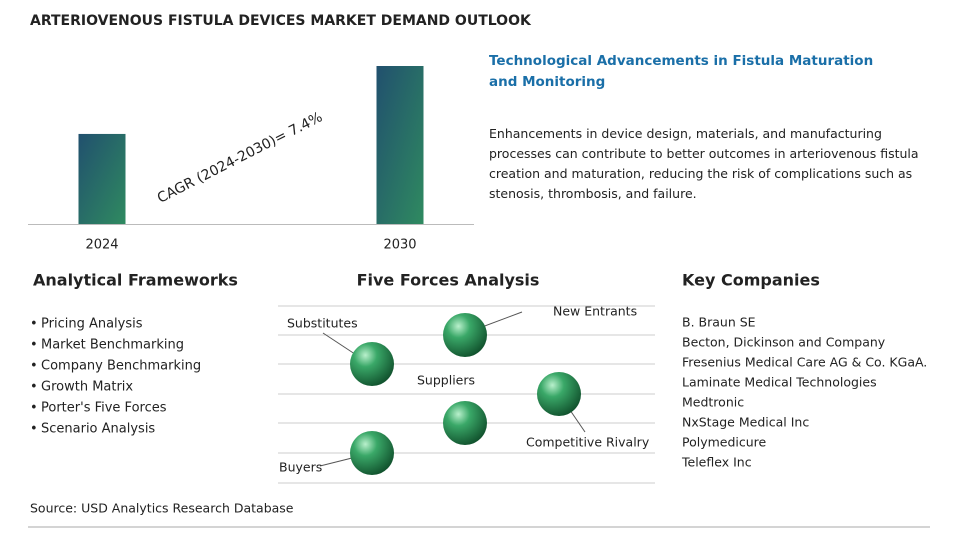 The image size is (958, 542). I want to click on company-item: Laminate Medical Technologies, so click(779, 382).